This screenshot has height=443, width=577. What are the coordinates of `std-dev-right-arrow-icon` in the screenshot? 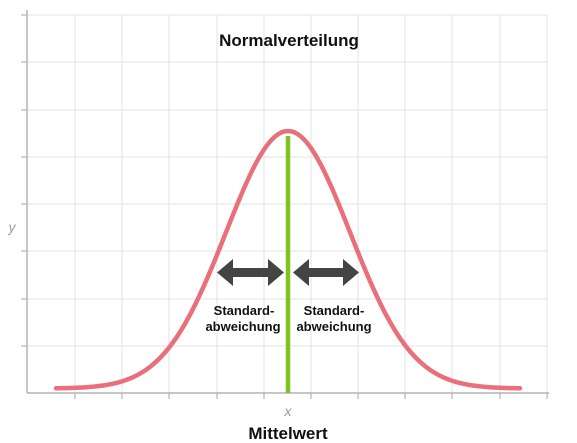 It's located at (326, 272).